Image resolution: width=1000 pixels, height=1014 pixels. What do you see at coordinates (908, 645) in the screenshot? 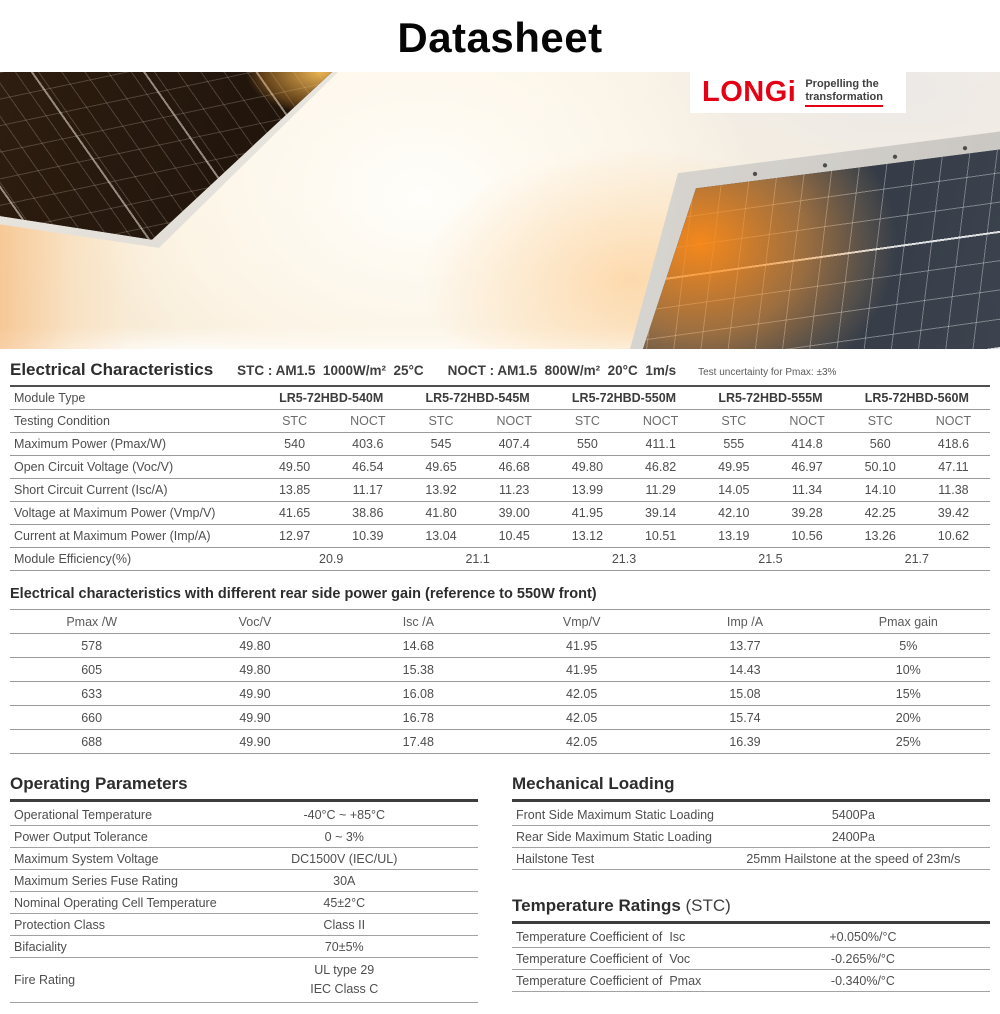
I see `table-cell: 5%` at bounding box center [908, 645].